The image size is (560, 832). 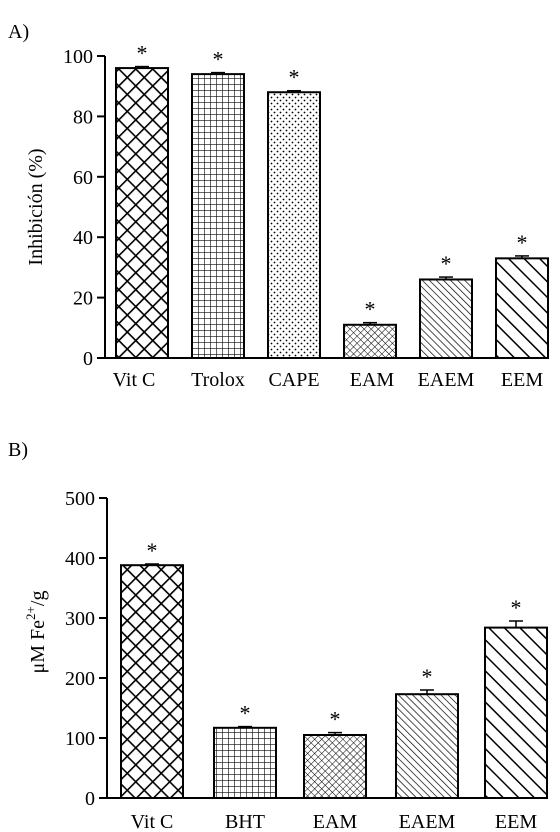 What do you see at coordinates (293, 380) in the screenshot?
I see `panel-a-category-label: CAPE` at bounding box center [293, 380].